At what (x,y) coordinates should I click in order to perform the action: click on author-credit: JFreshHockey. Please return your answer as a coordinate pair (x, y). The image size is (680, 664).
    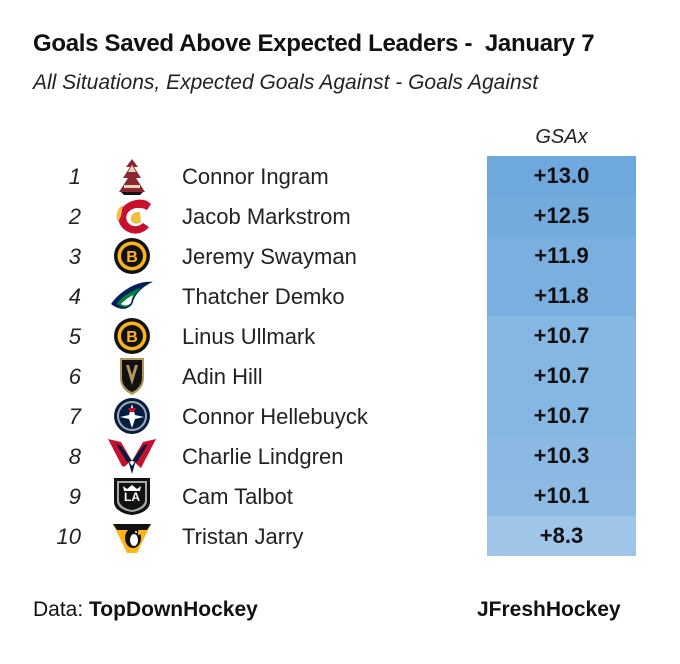
    Looking at the image, I should click on (549, 609).